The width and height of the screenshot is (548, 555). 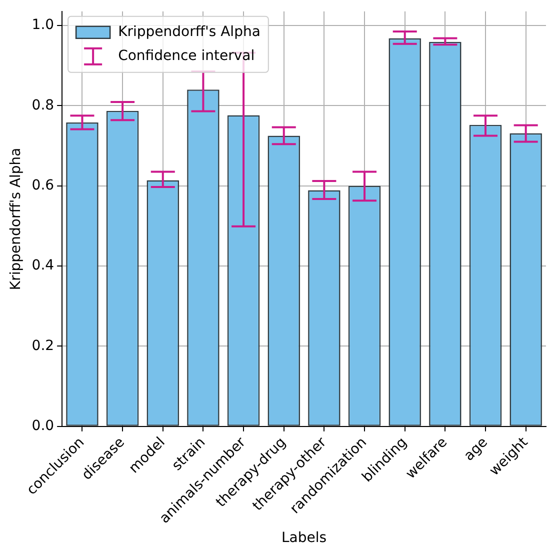 What do you see at coordinates (43, 346) in the screenshot?
I see `y-tick-label: 0.2` at bounding box center [43, 346].